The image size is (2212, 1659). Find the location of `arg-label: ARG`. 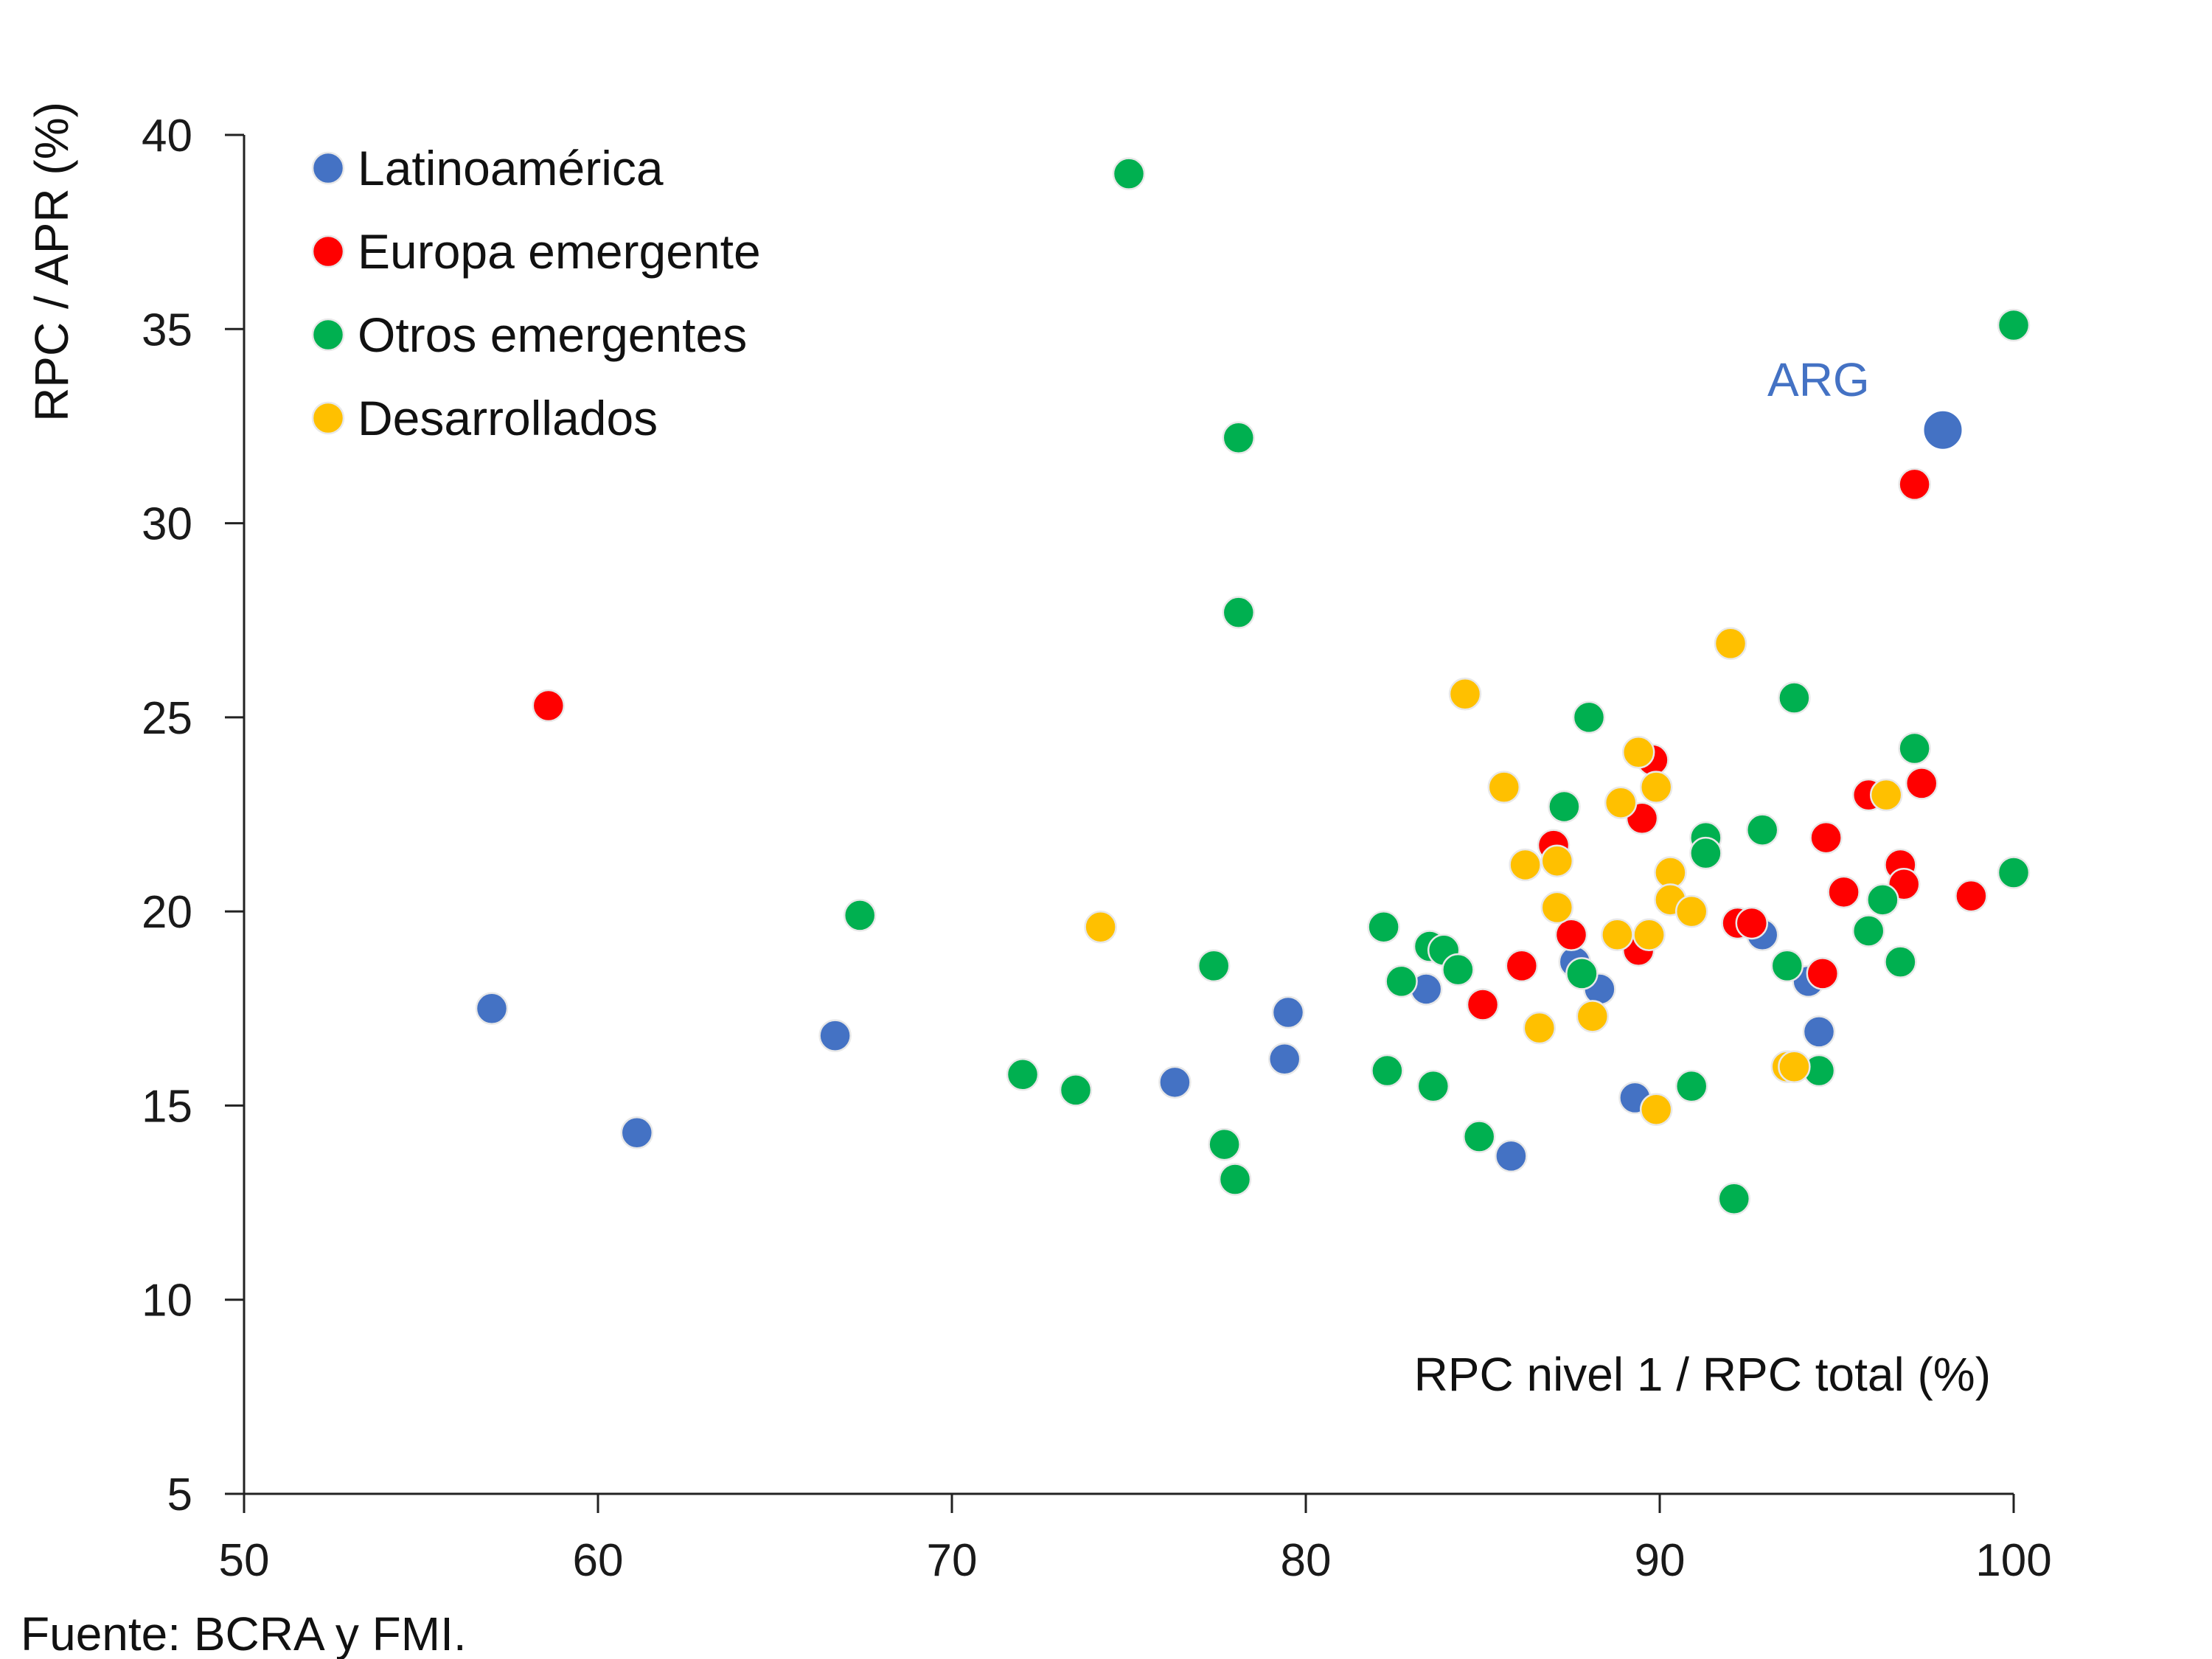

arg-label: ARG is located at coordinates (1818, 379).